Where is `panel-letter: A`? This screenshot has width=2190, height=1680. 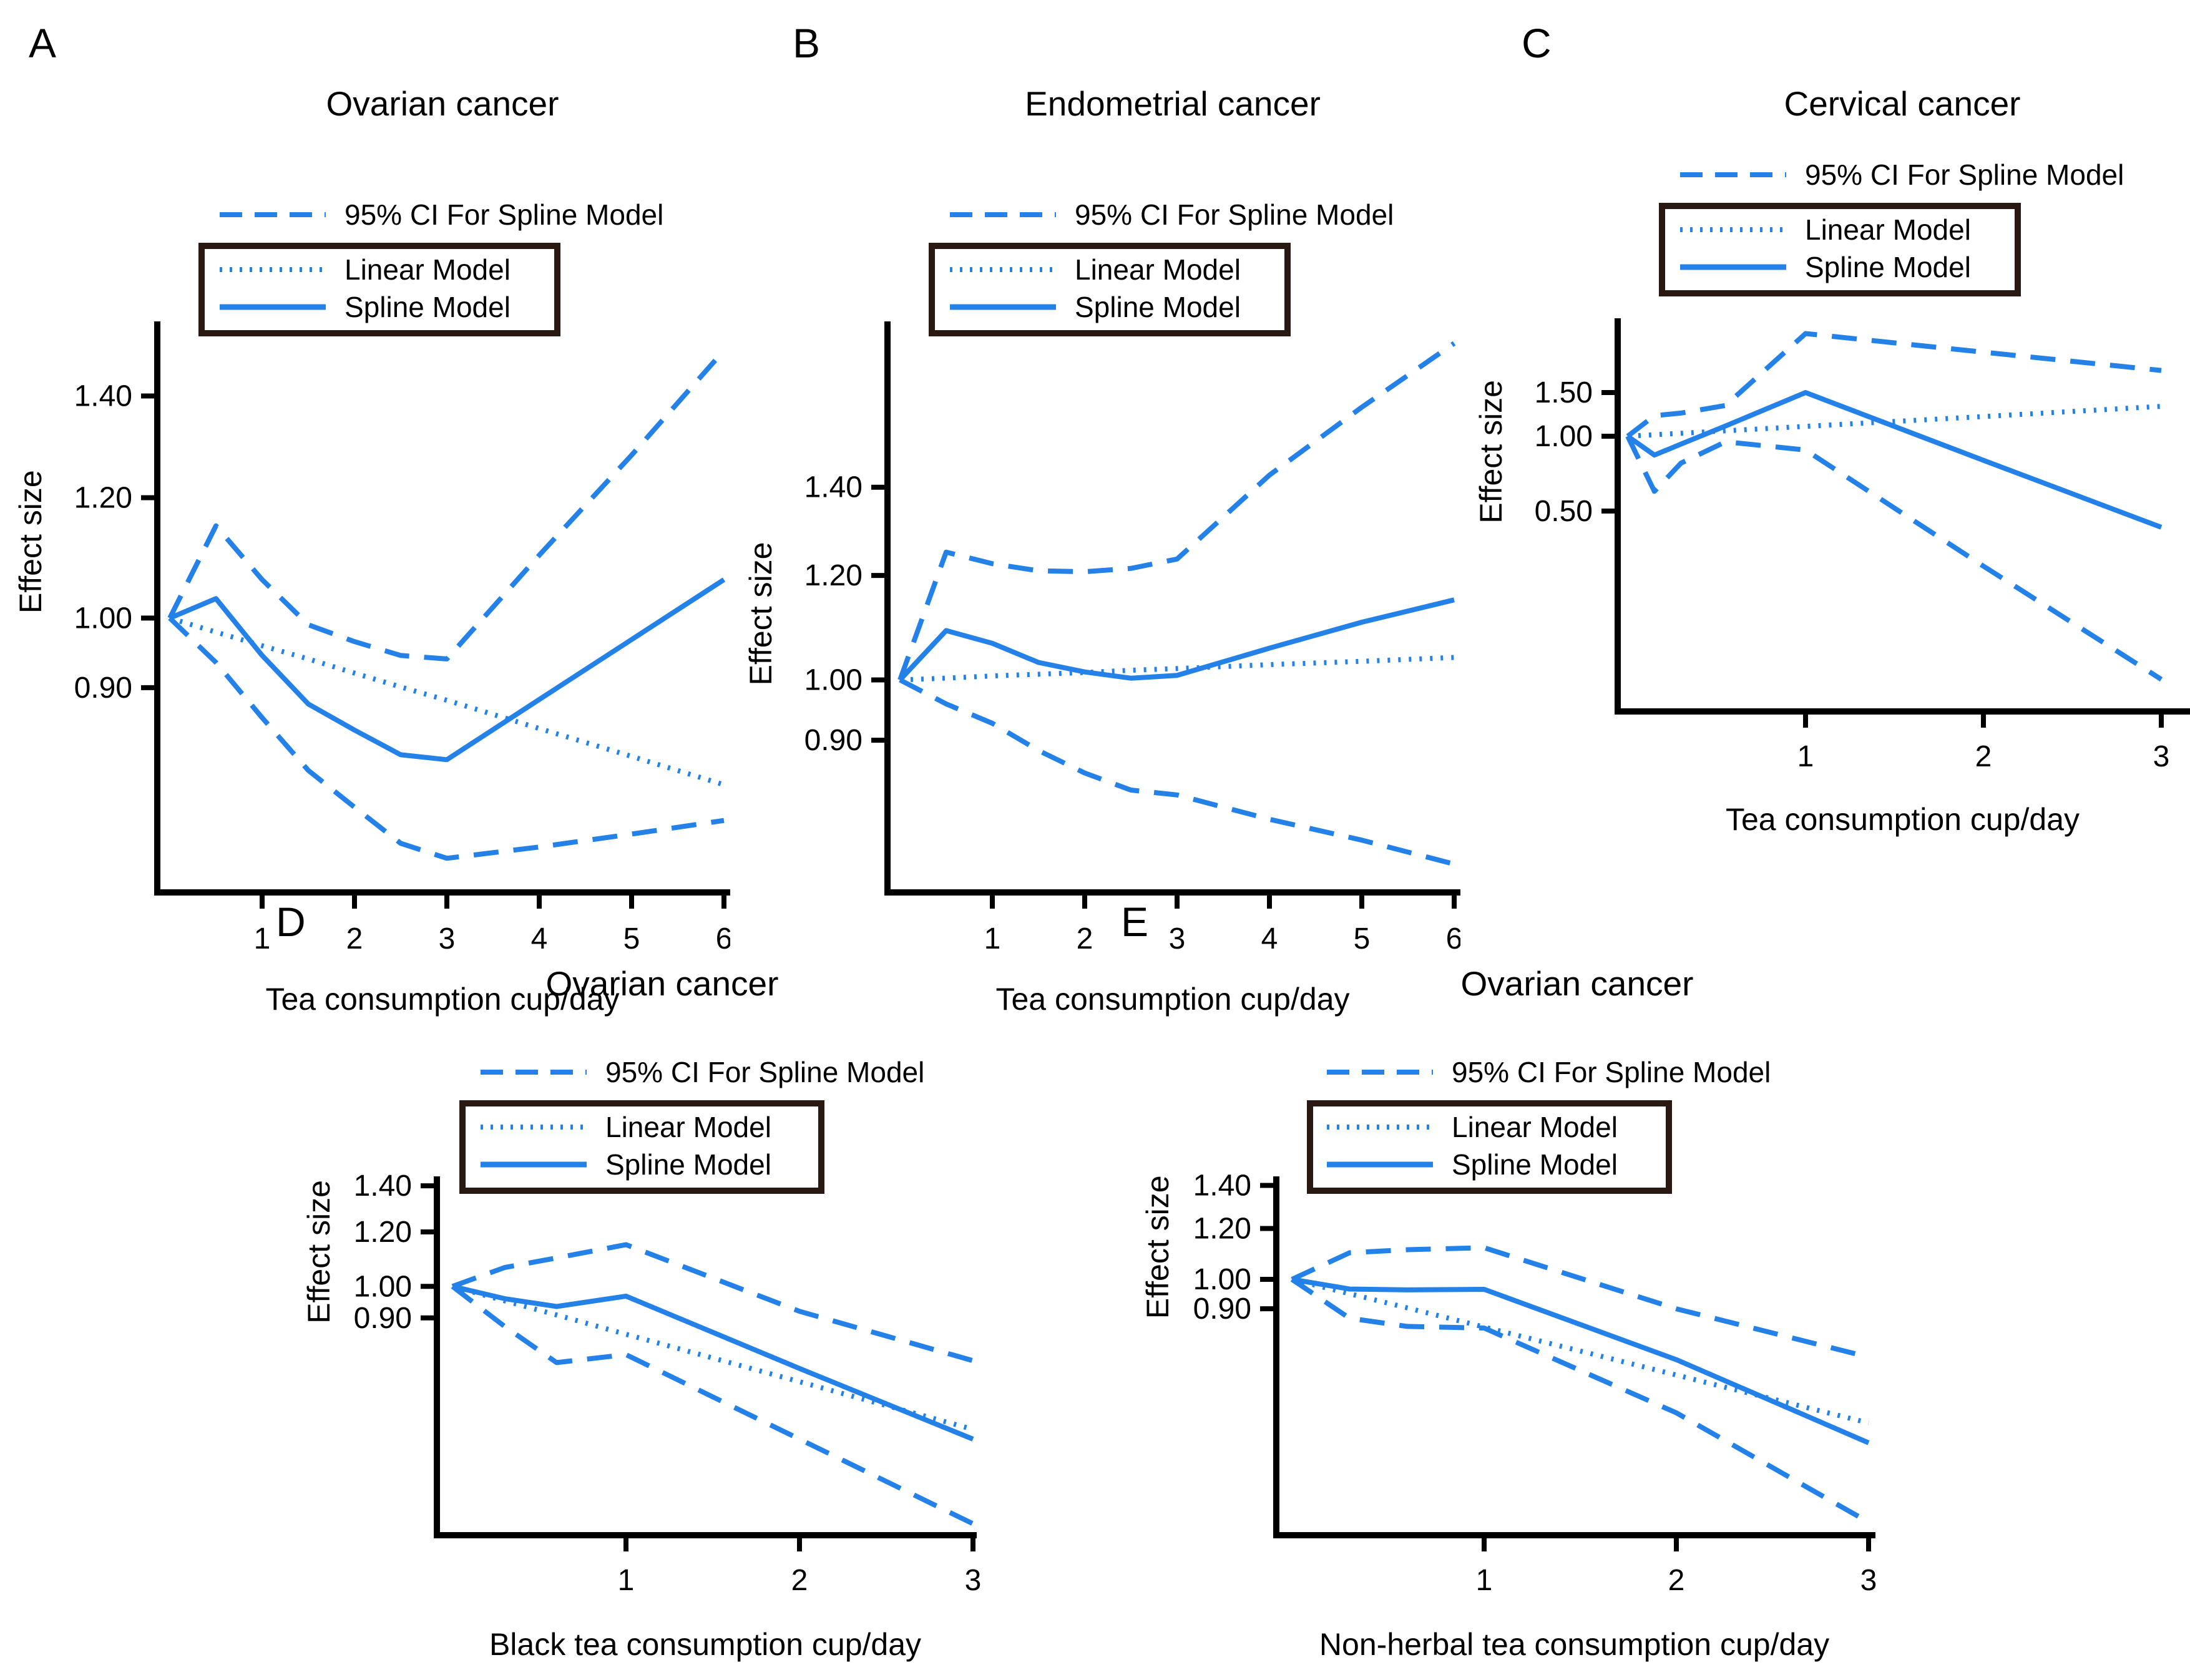 panel-letter: A is located at coordinates (42, 43).